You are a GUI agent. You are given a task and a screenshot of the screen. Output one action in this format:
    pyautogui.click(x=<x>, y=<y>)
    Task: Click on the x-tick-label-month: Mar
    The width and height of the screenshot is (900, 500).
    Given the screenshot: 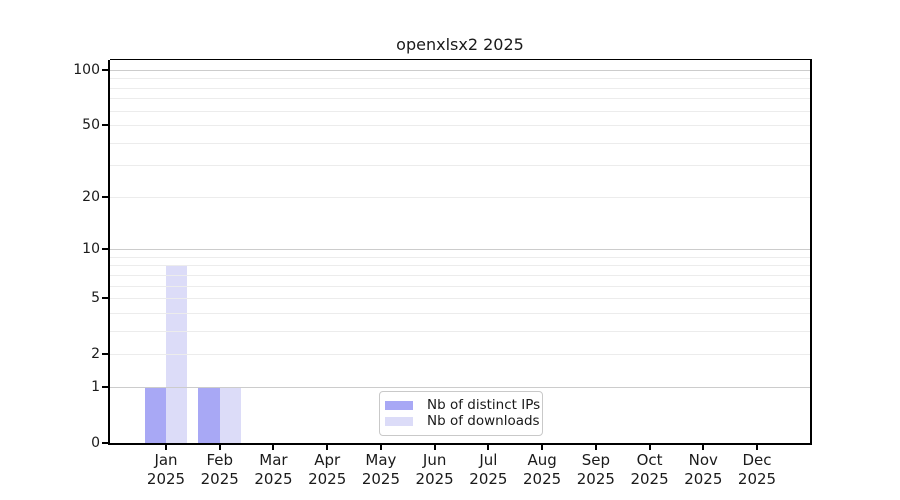 What is the action you would take?
    pyautogui.click(x=273, y=460)
    